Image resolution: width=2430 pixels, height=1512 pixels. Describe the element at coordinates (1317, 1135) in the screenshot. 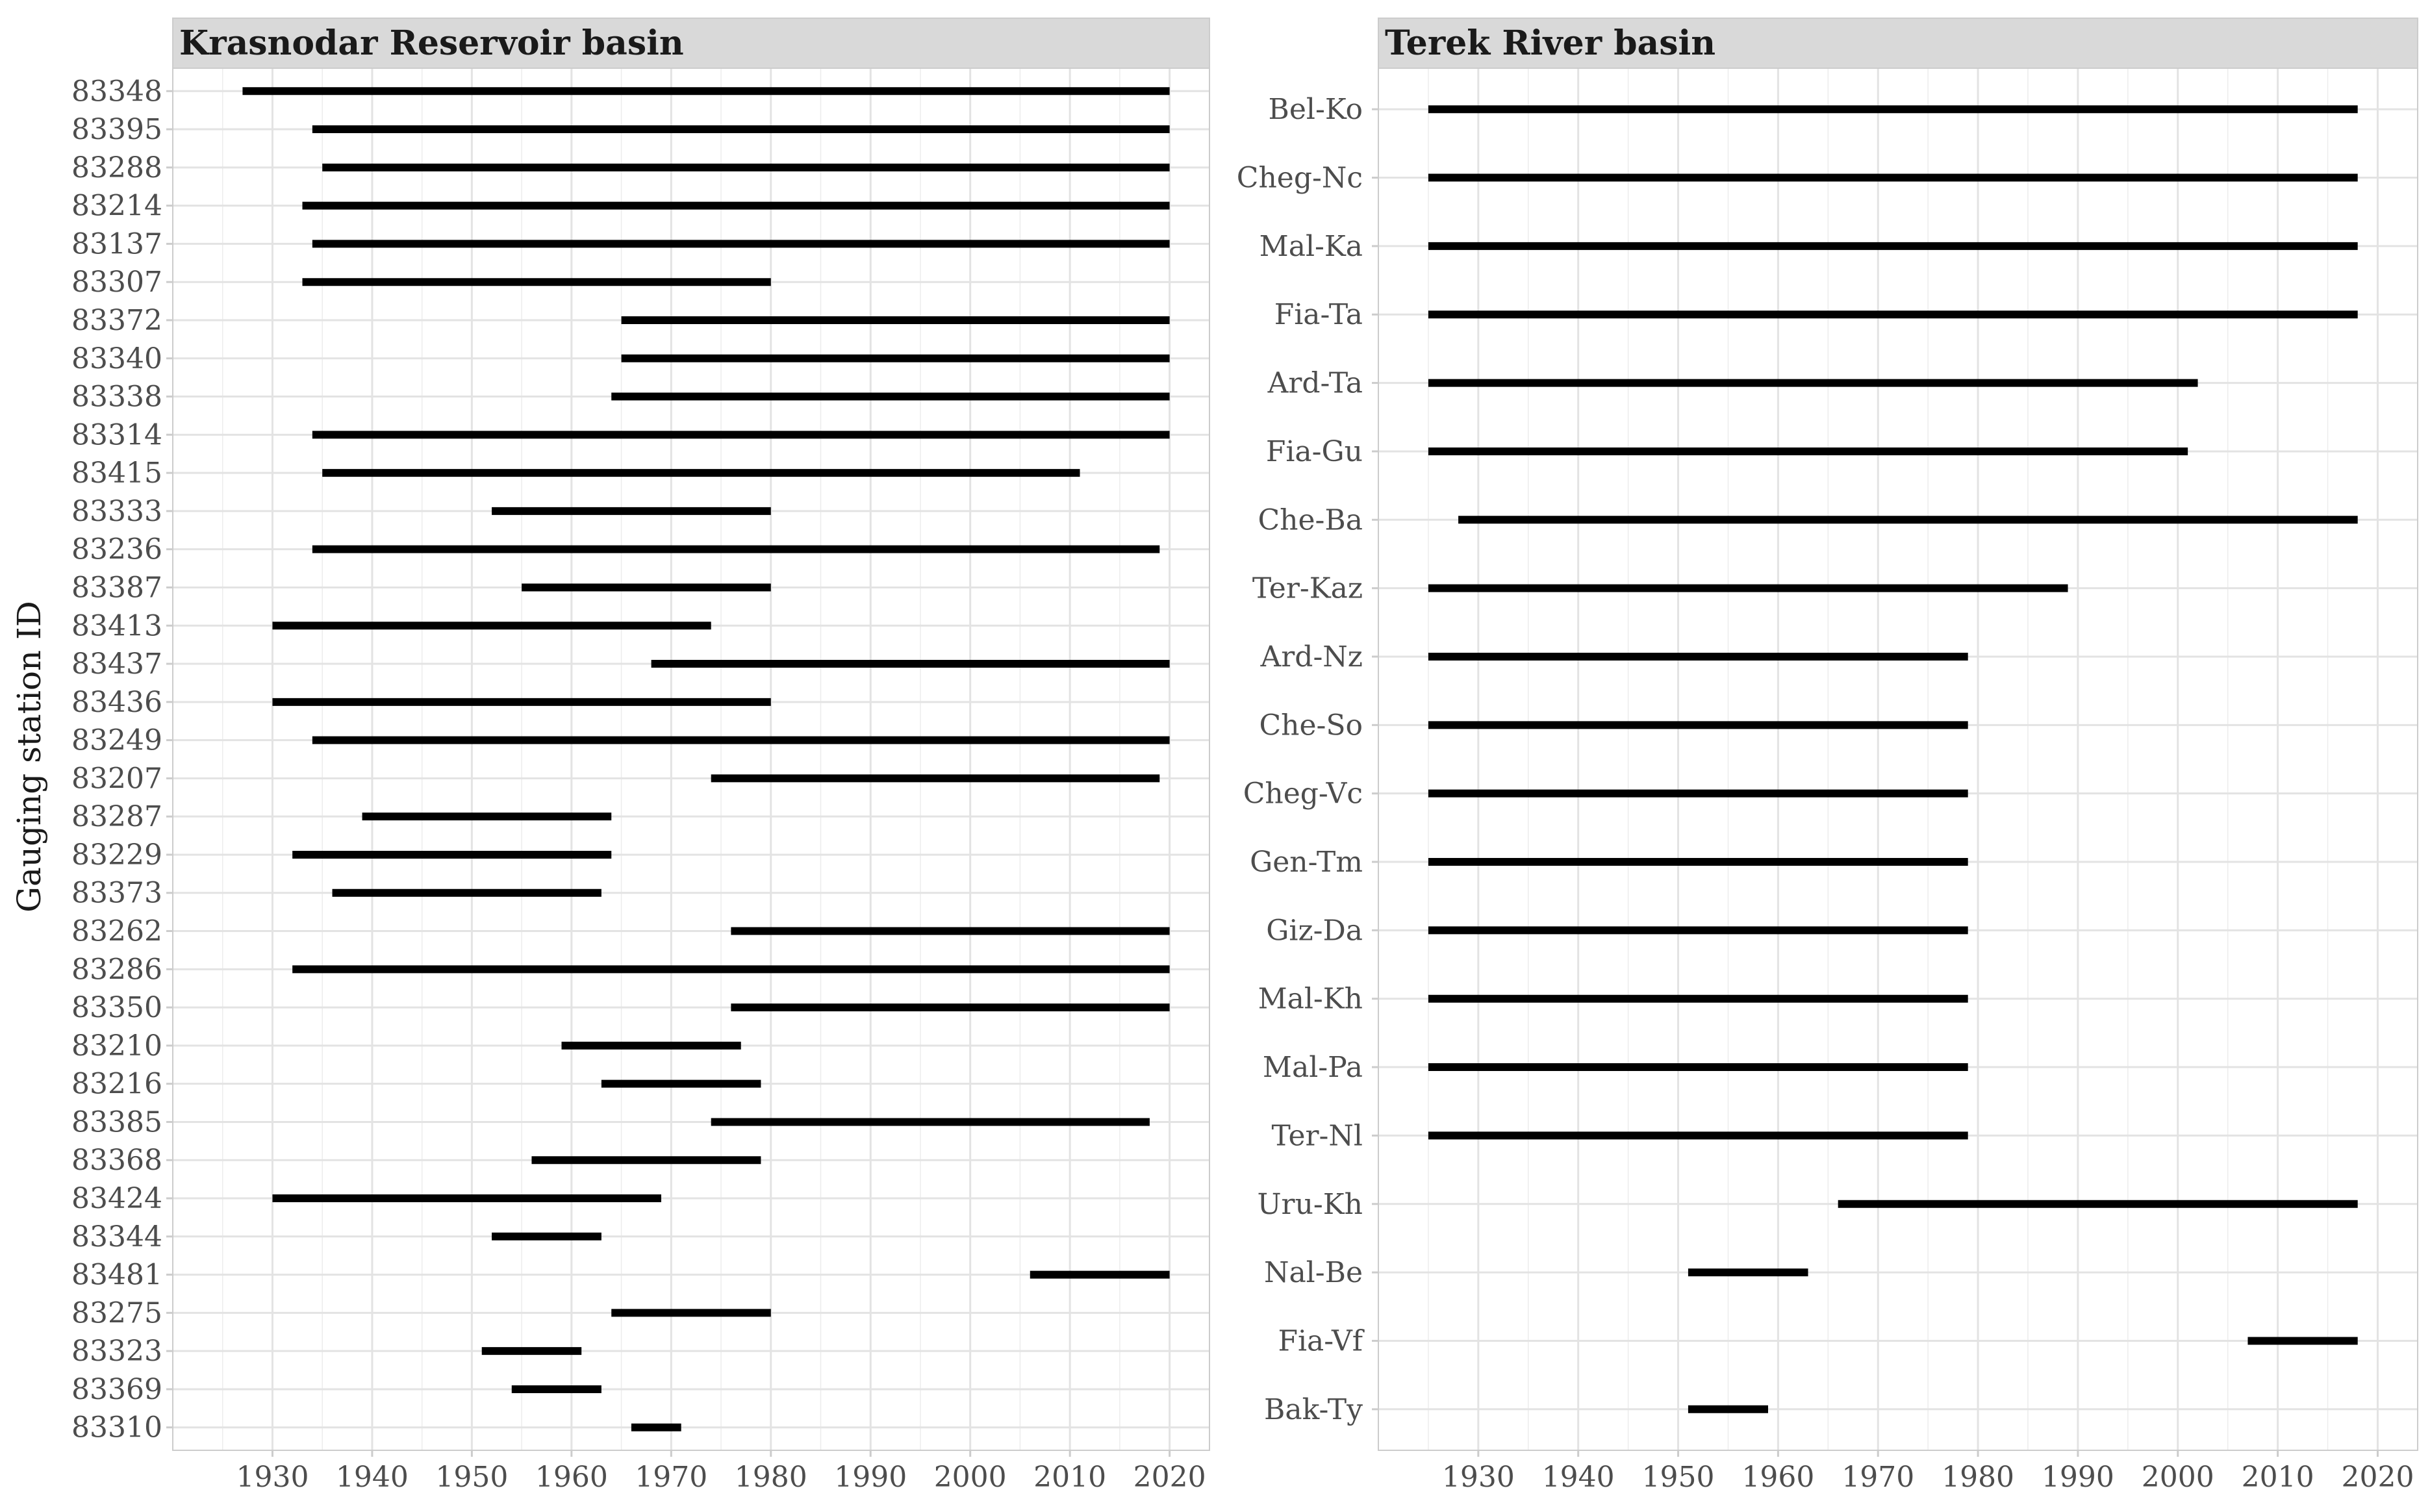

I see `y-tick-label: Ter-Nl` at that location.